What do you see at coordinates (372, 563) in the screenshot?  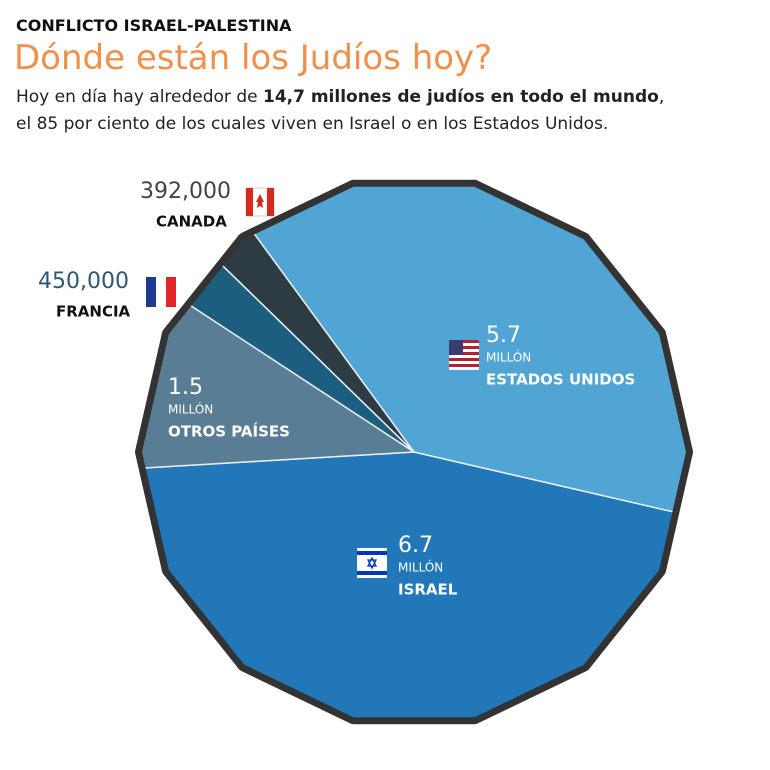 I see `flag-israel` at bounding box center [372, 563].